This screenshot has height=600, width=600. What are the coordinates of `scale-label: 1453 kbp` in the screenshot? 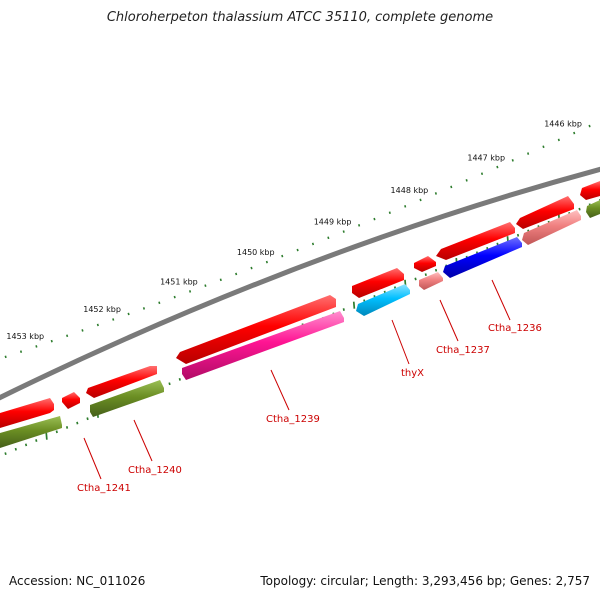 It's located at (25, 336).